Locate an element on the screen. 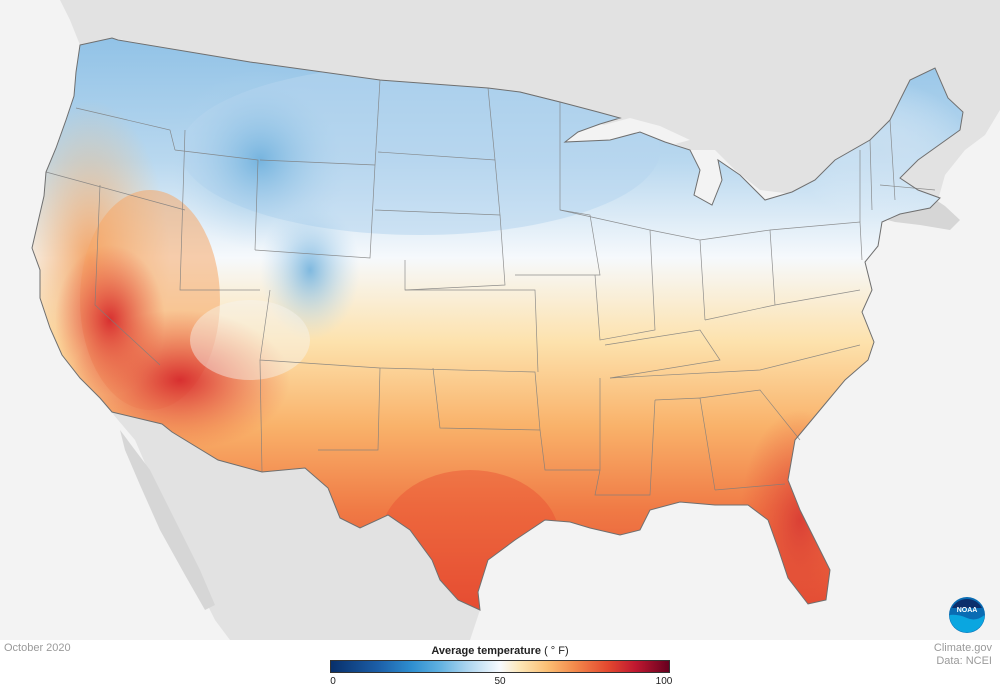 The image size is (1000, 690). credit-block: Climate.gov Data: NCEI is located at coordinates (963, 655).